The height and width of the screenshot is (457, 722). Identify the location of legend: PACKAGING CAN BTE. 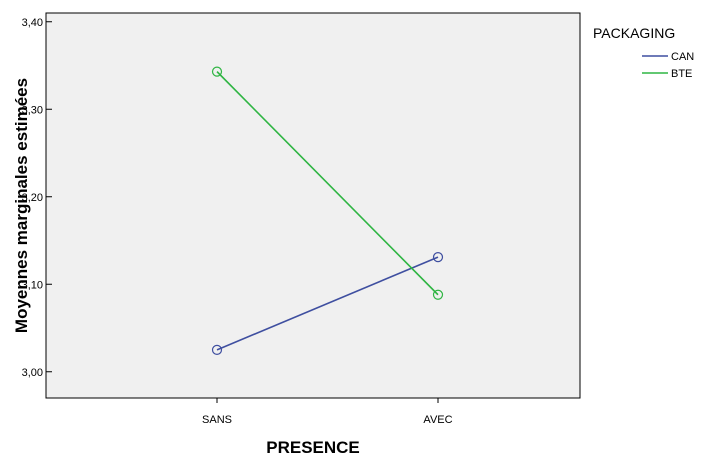
(643, 52).